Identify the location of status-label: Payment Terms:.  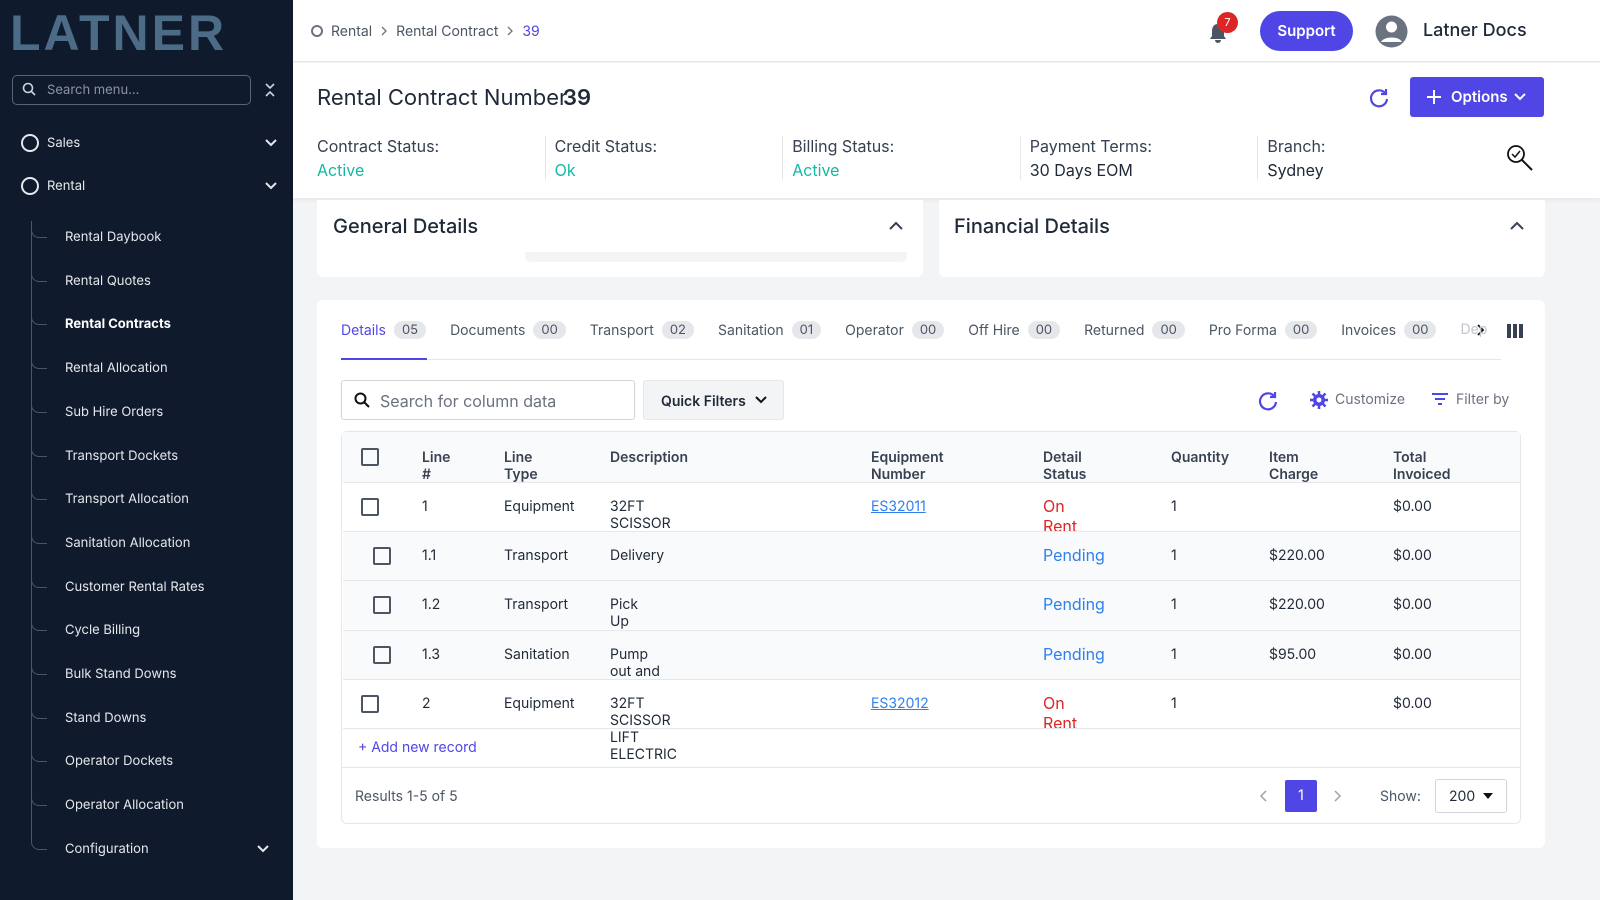
(1091, 146).